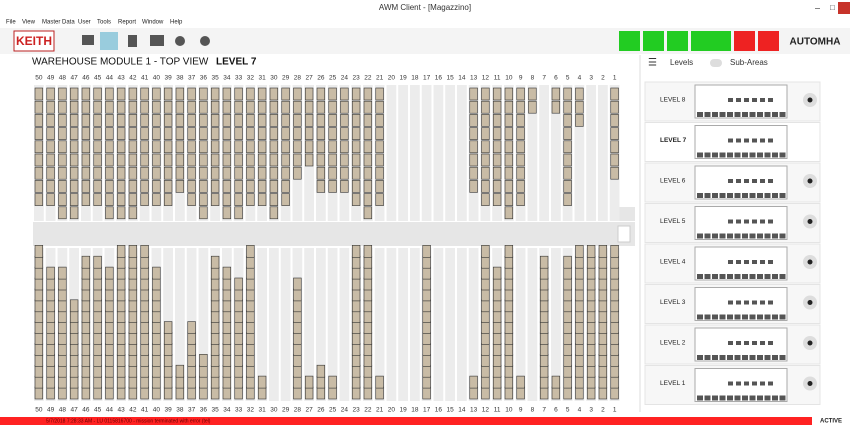  I want to click on level-label: LEVEL 6, so click(673, 181).